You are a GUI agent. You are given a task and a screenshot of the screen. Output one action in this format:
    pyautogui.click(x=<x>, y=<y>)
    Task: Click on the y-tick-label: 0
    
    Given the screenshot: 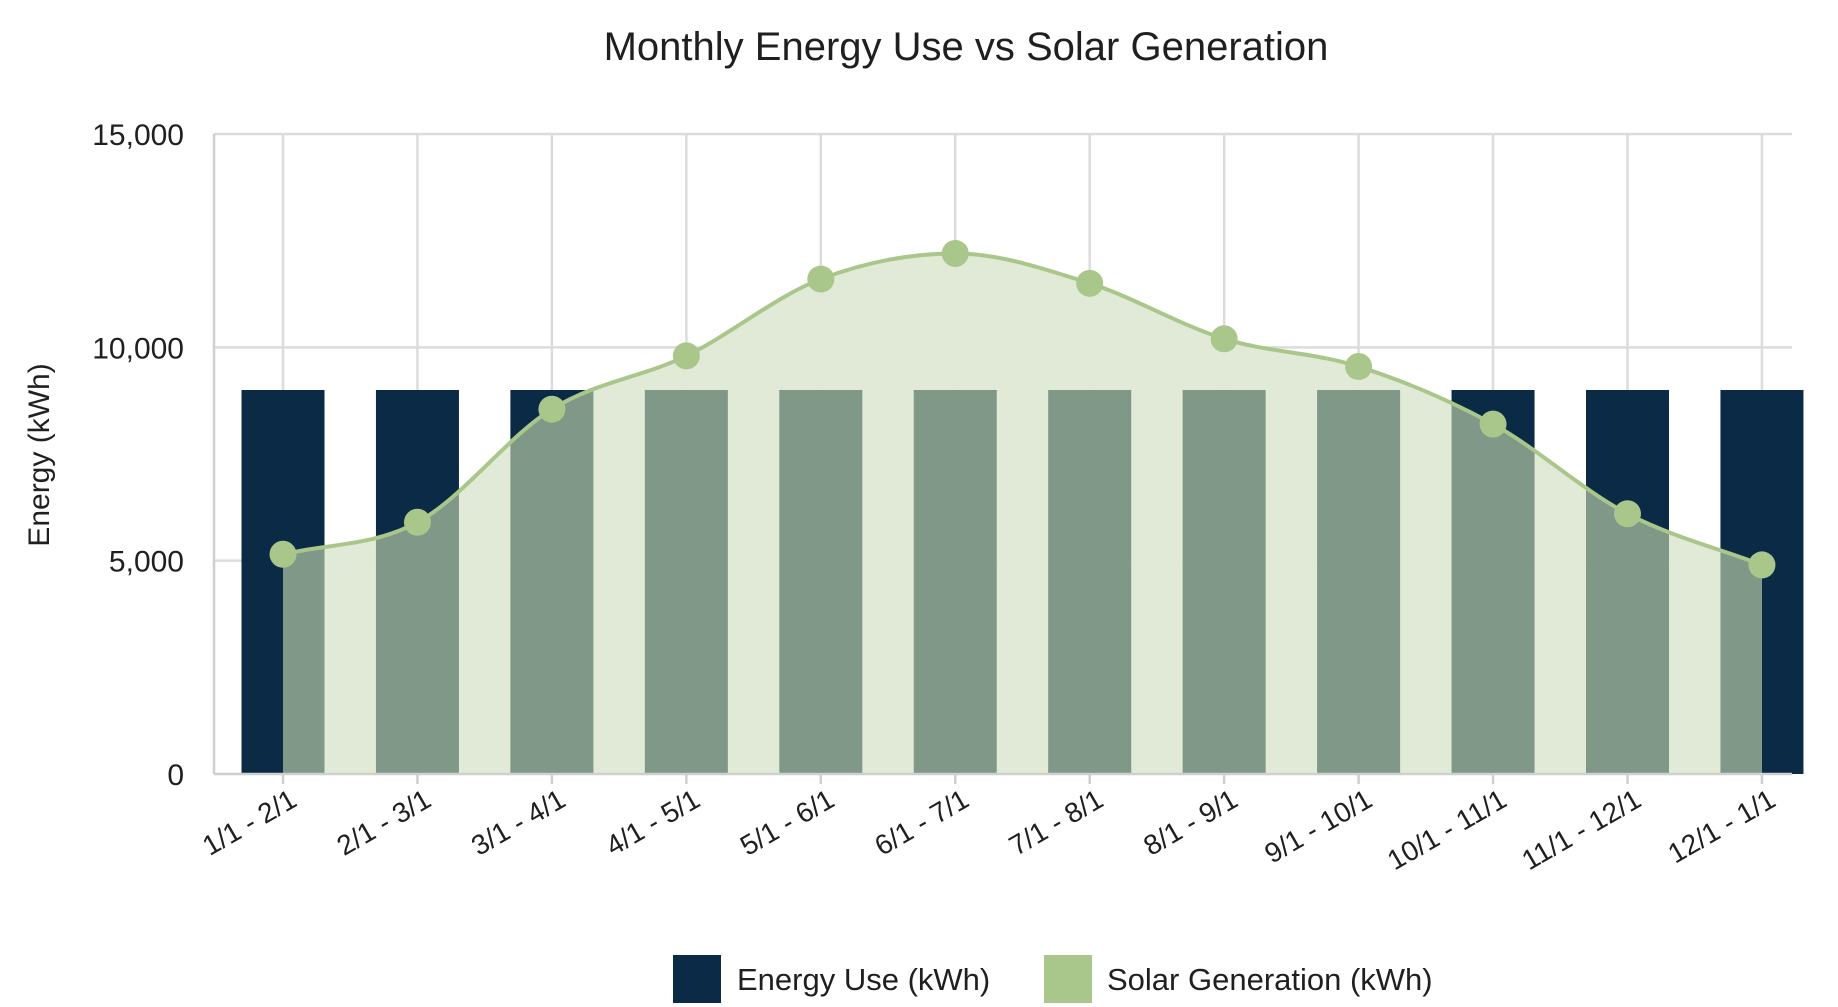 What is the action you would take?
    pyautogui.click(x=175, y=775)
    